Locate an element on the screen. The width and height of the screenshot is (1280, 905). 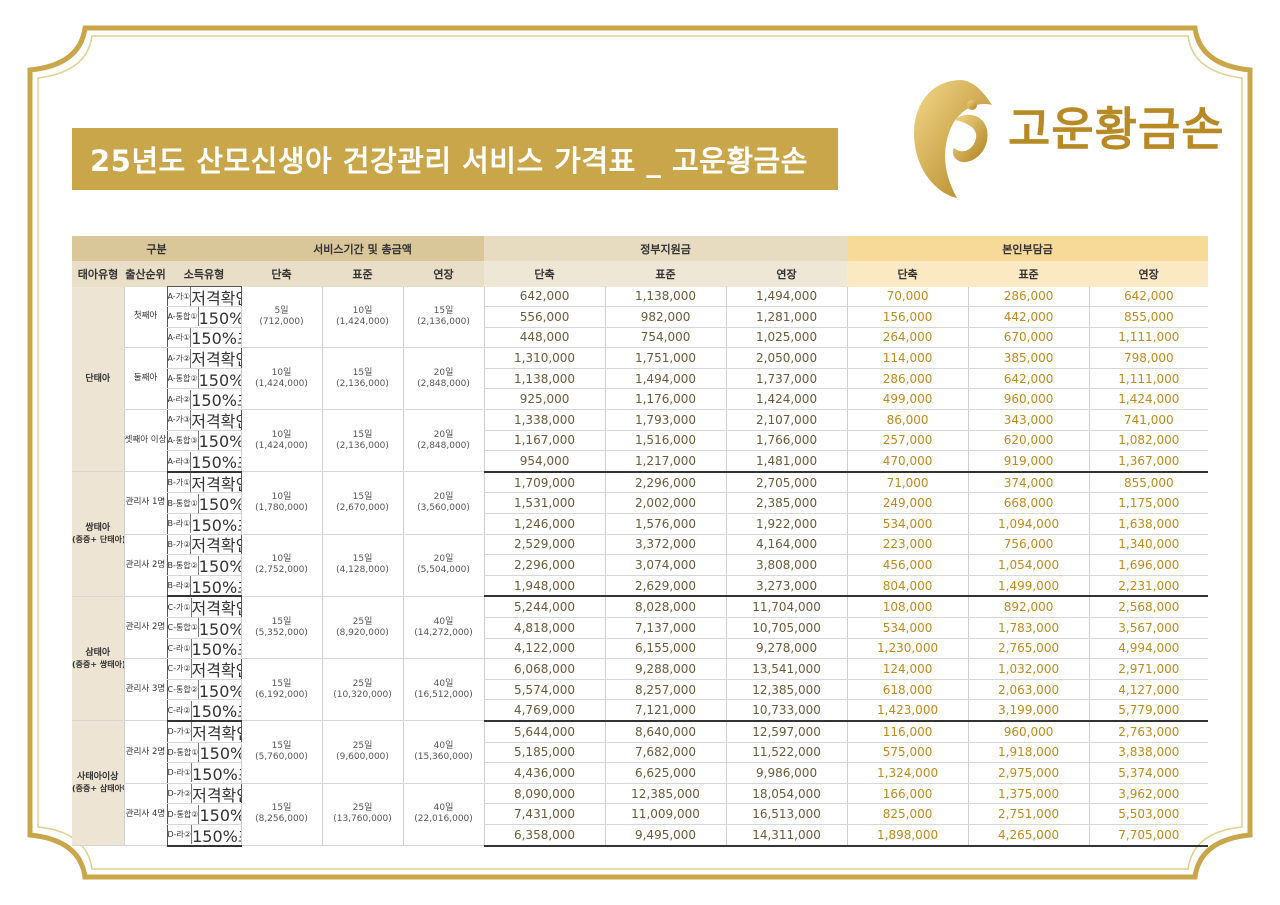
service-total: (10,320,000) is located at coordinates (362, 694).